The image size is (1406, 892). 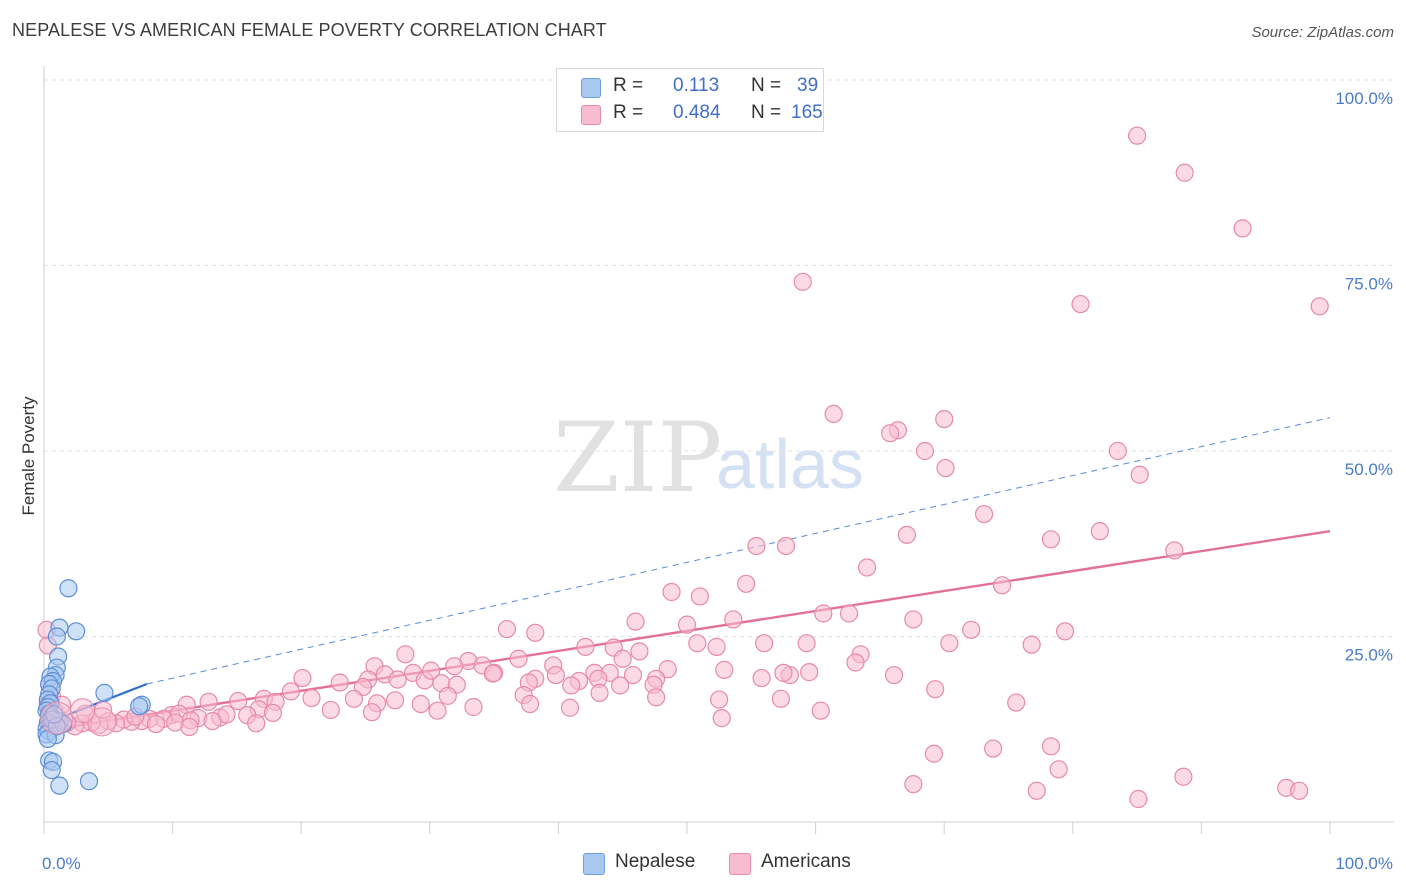 What do you see at coordinates (637, 458) in the screenshot?
I see `watermark-zip: ZIP` at bounding box center [637, 458].